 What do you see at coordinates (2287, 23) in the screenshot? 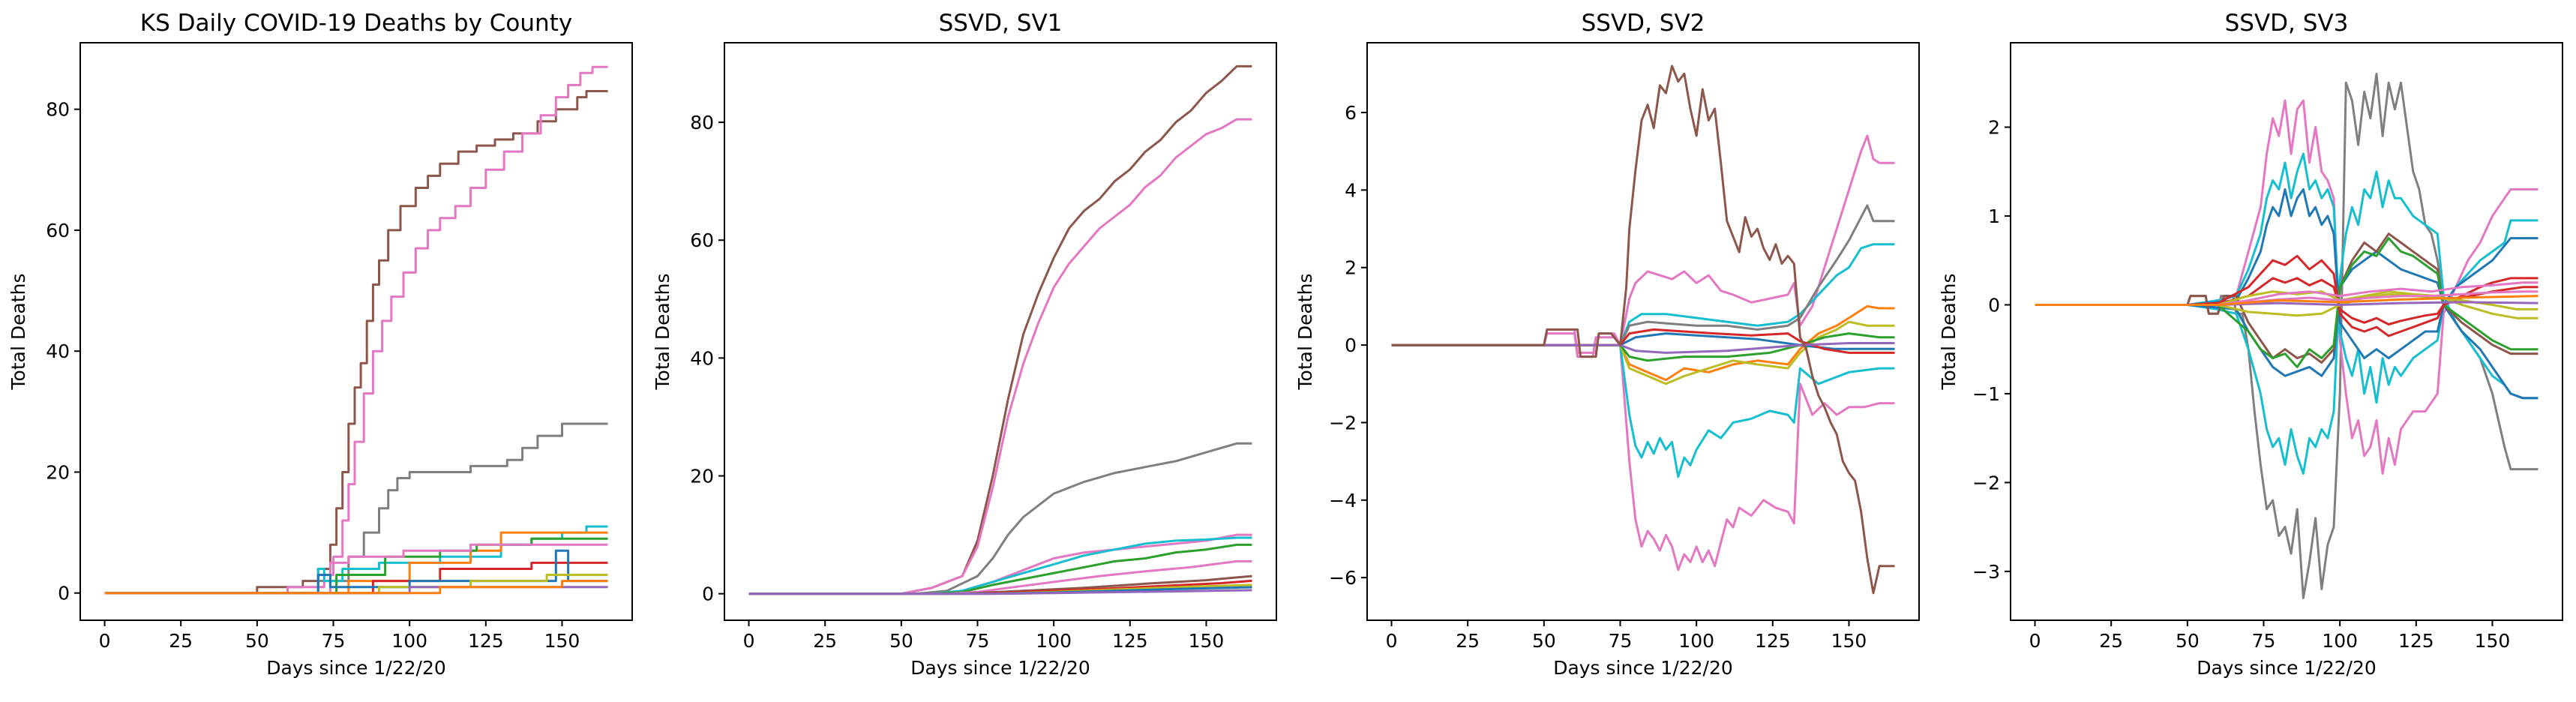
I see `chart-title: SSVD, SV3` at bounding box center [2287, 23].